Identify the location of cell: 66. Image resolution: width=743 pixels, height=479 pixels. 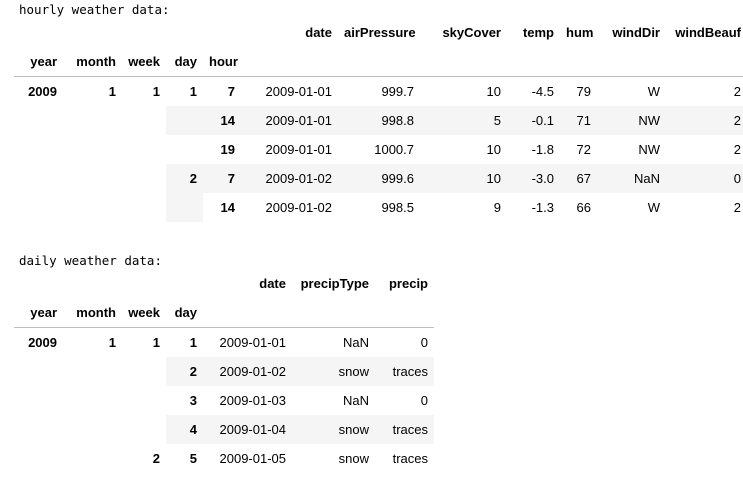
(583, 207).